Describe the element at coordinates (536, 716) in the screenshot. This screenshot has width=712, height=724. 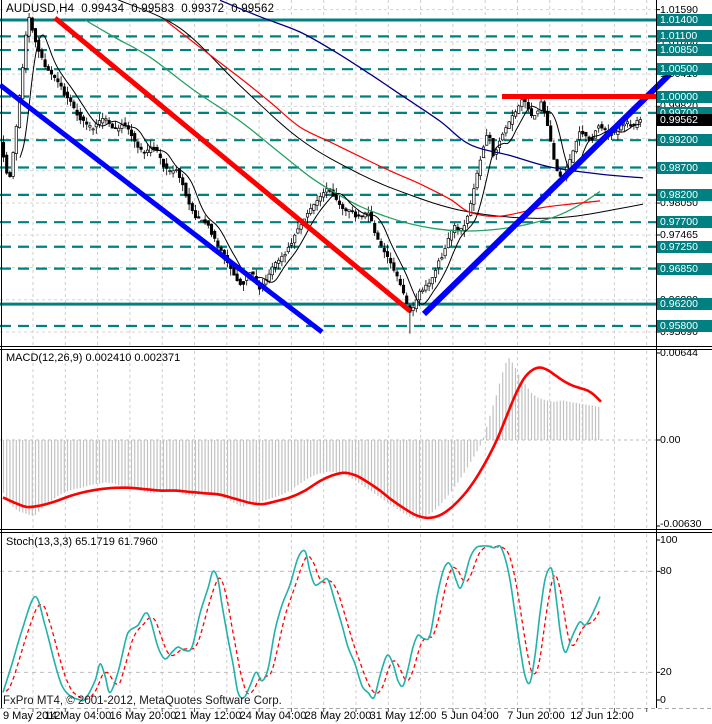
I see `time-axis-label: 7 Jun 20:00` at that location.